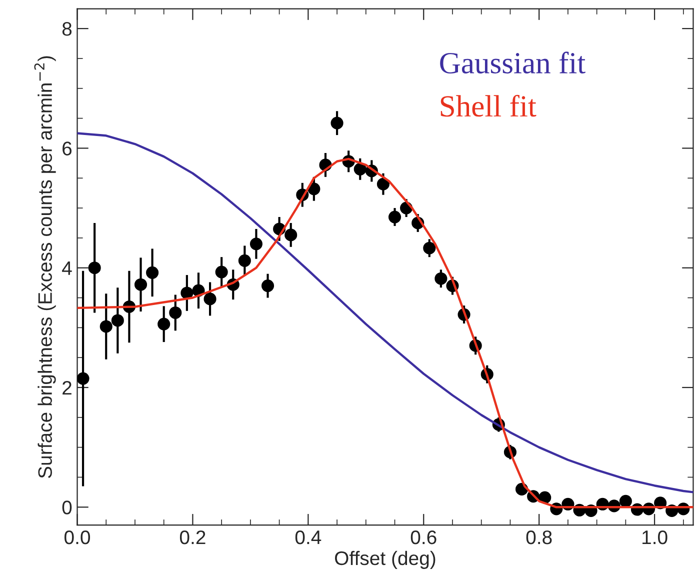  I want to click on x-axis-title: Offset (deg), so click(385, 559).